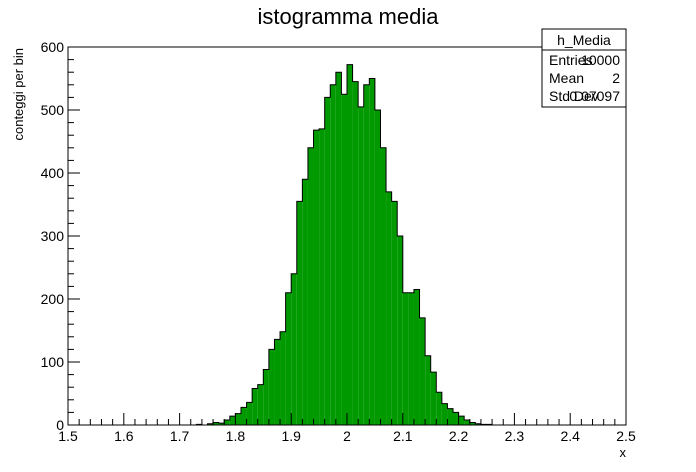 Image resolution: width=696 pixels, height=472 pixels. What do you see at coordinates (570, 436) in the screenshot?
I see `x-tick-label: 2.4` at bounding box center [570, 436].